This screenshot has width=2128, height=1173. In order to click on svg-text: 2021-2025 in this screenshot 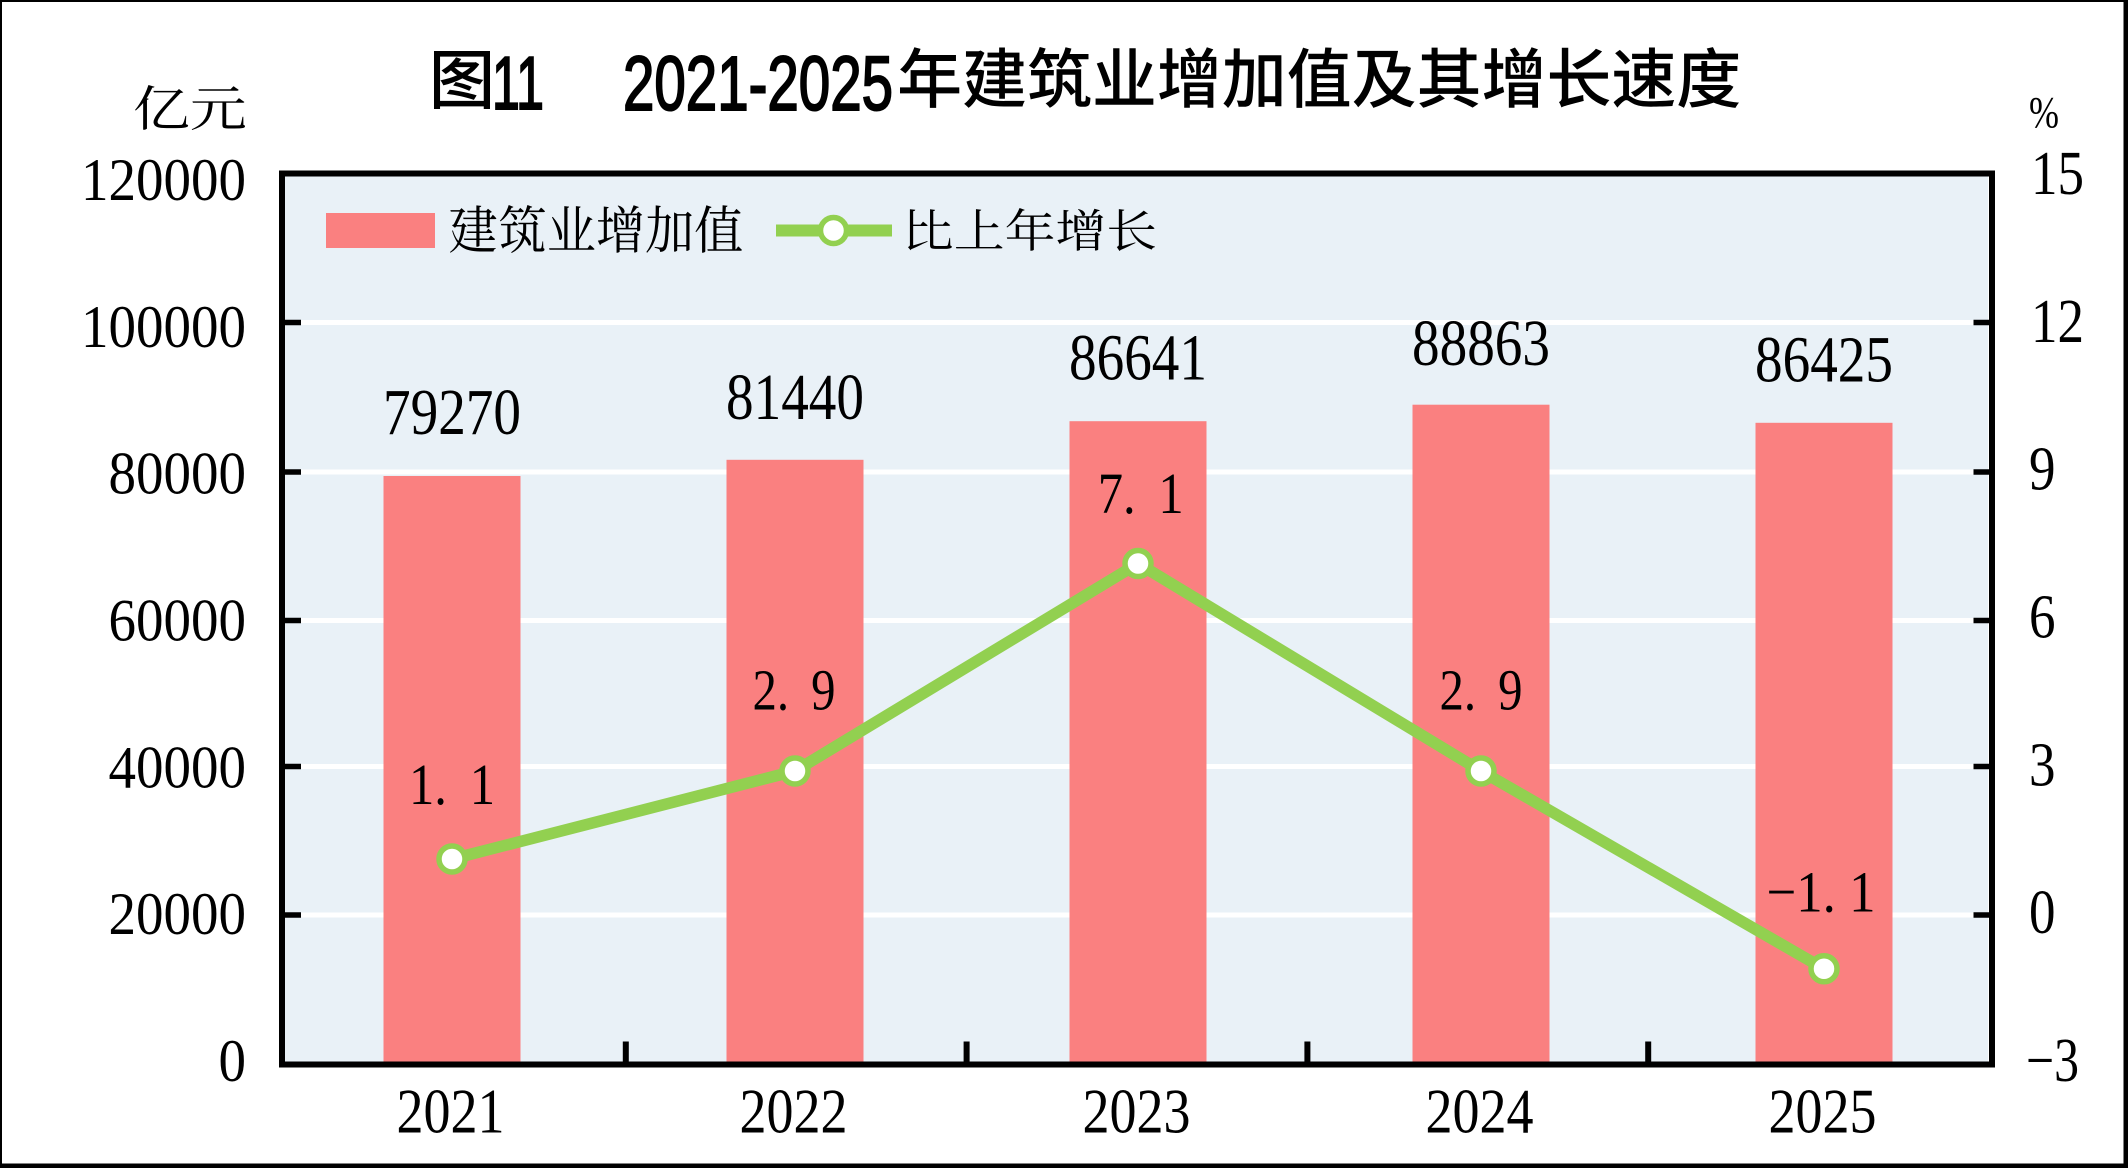, I will do `click(758, 84)`.